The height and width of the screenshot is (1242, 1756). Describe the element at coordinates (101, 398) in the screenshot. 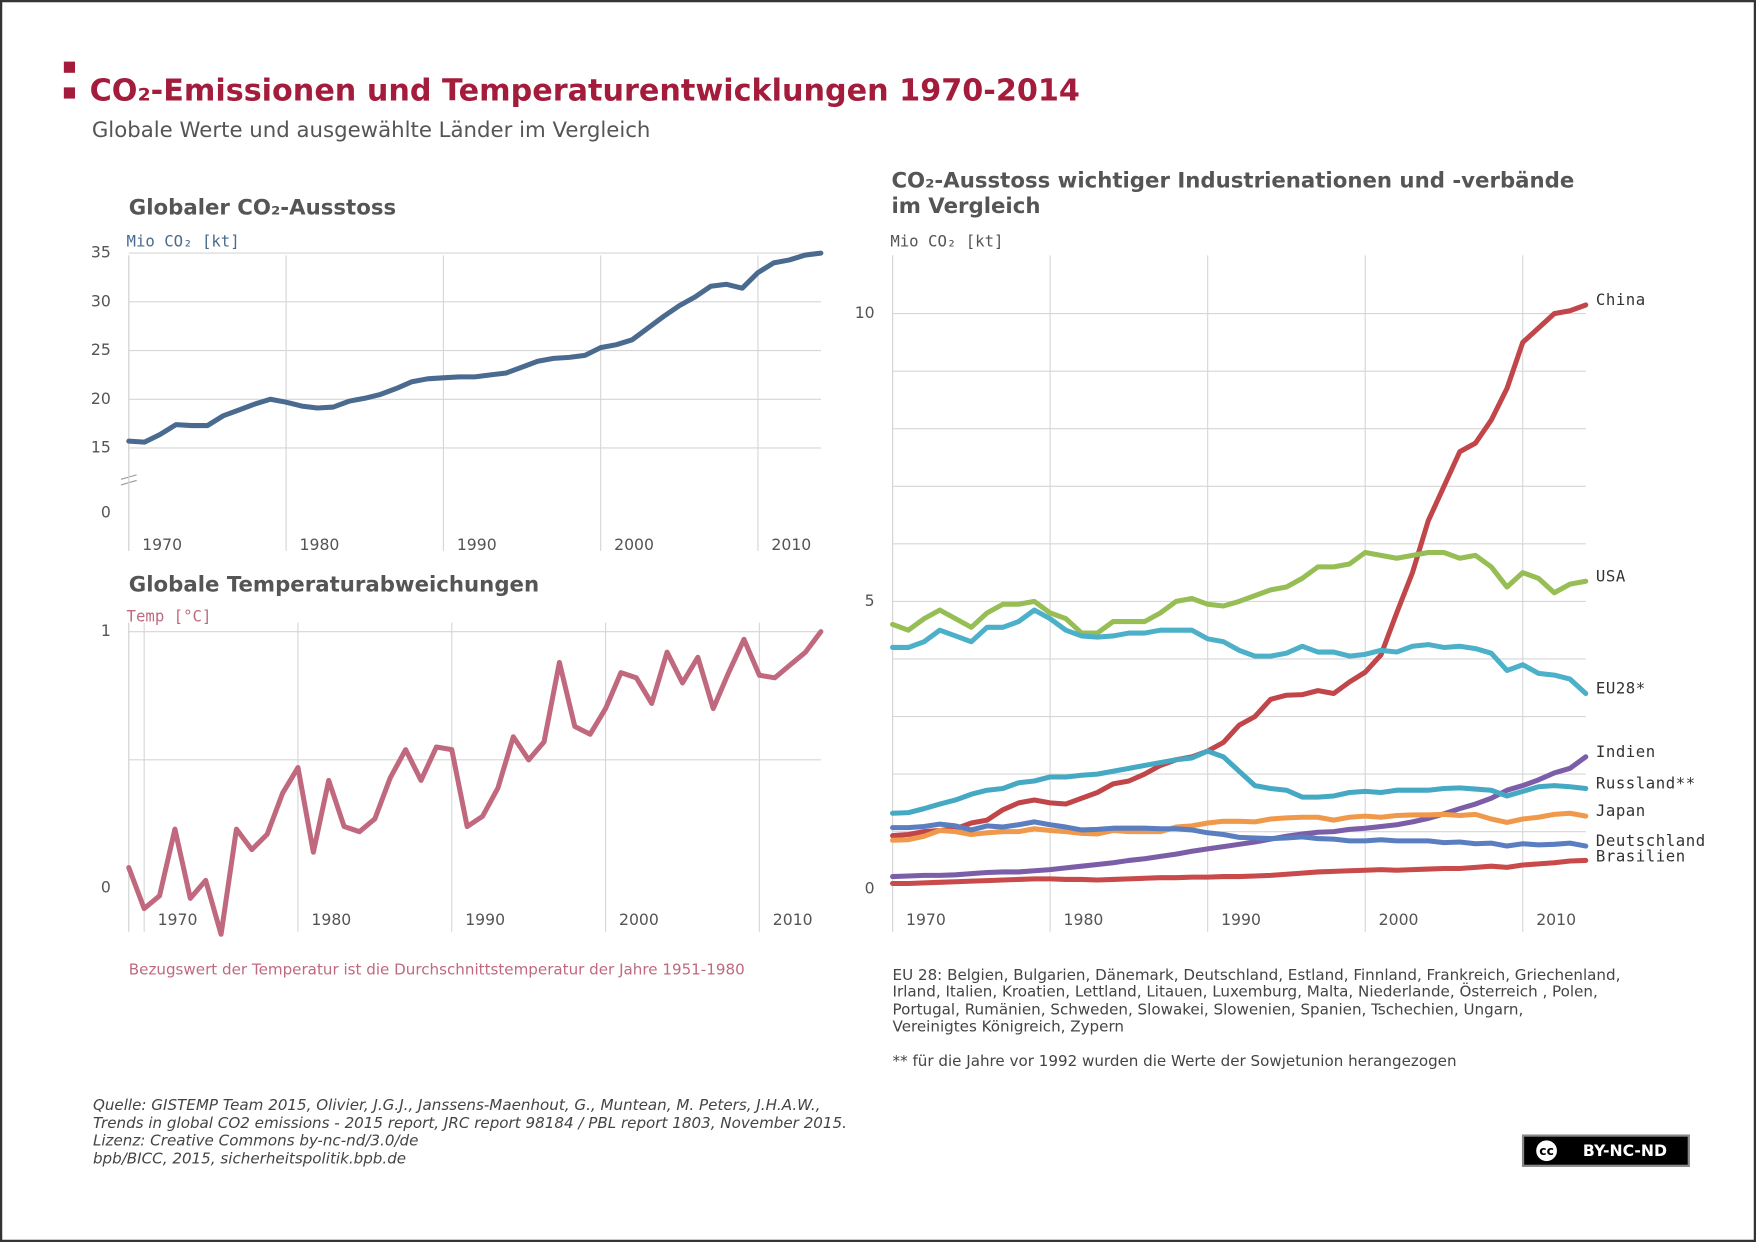

I see `y-tick-label: 20` at that location.